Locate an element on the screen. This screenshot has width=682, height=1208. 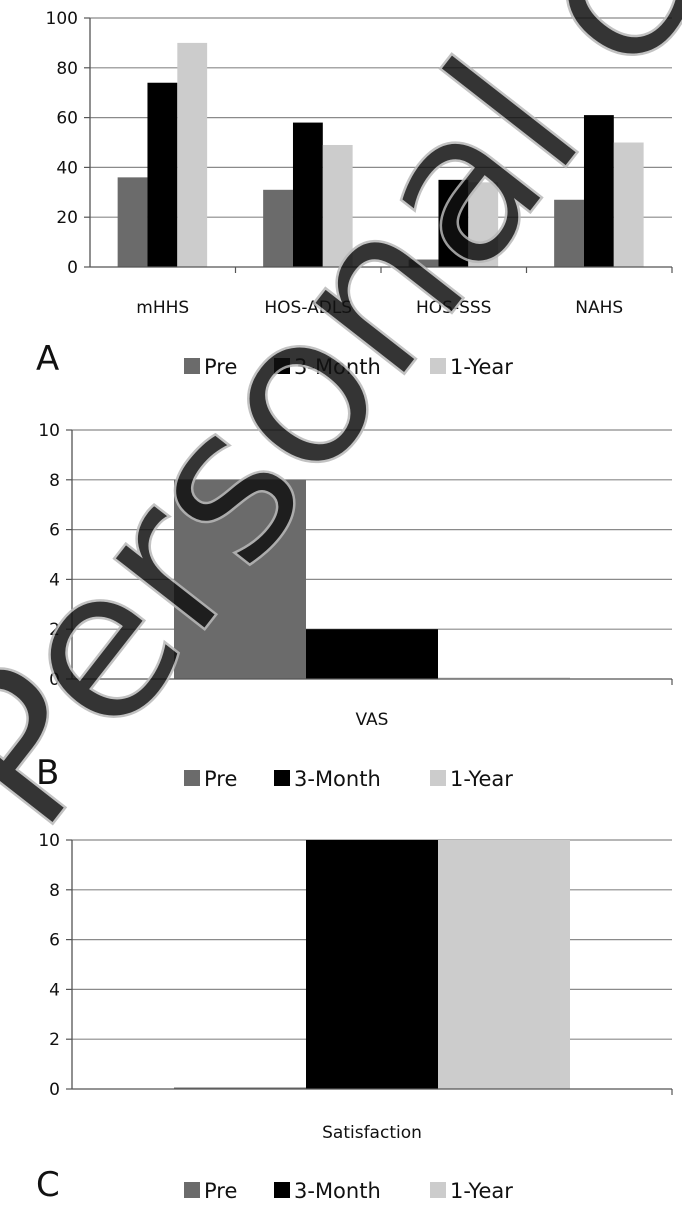
panel-c-y-tick-label: 10 is located at coordinates (49, 841).